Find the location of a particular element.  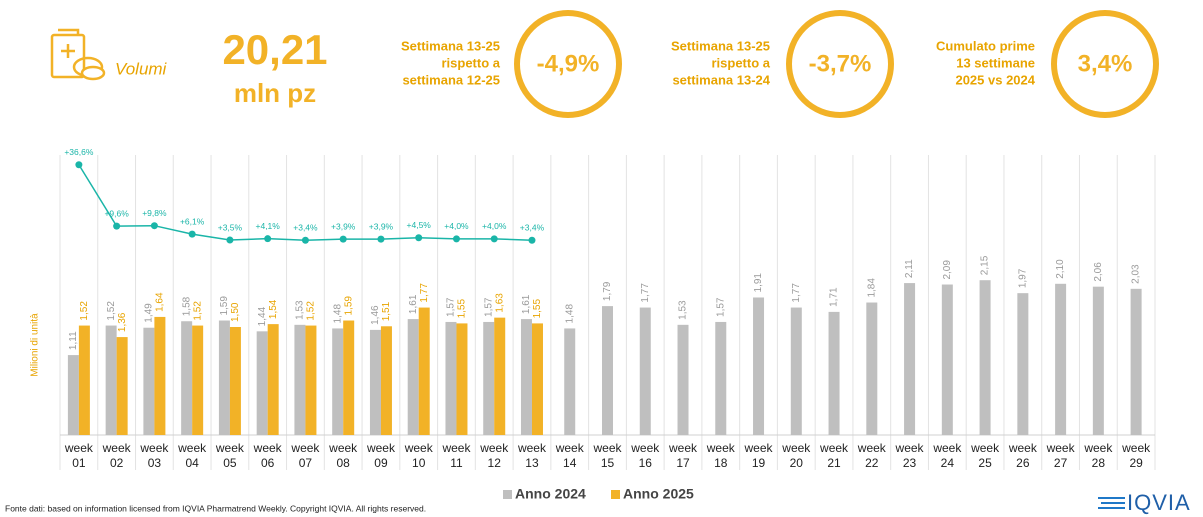

data-label: 2,03 is located at coordinates (1136, 274).